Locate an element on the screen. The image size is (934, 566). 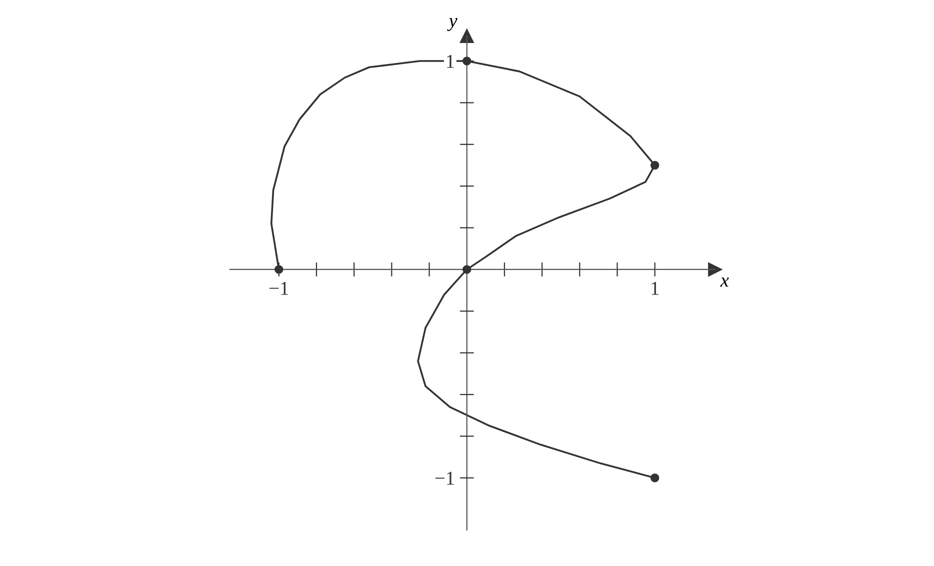
x-axis-title: x is located at coordinates (724, 282).